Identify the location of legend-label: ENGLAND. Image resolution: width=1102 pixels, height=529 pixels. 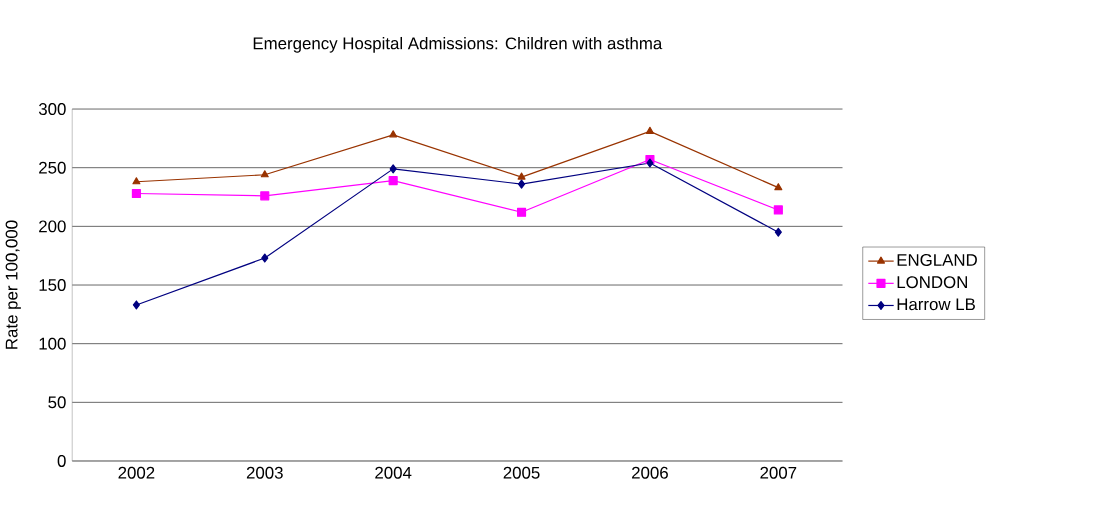
(937, 259).